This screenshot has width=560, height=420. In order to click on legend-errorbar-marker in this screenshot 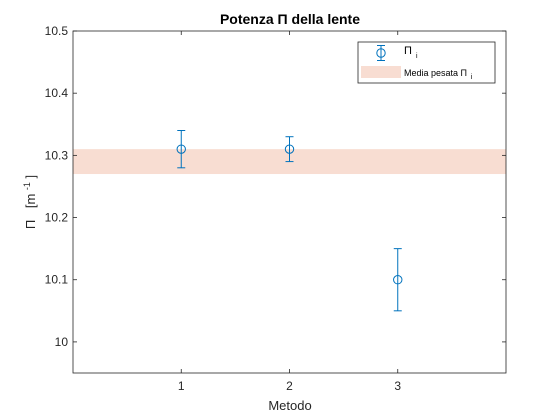, I will do `click(381, 53)`.